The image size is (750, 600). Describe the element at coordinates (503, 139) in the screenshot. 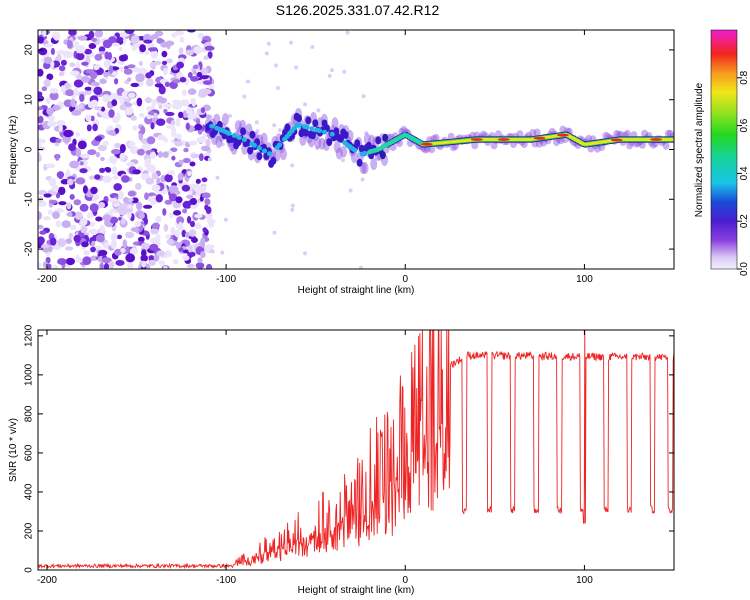

I see `ridge-max` at that location.